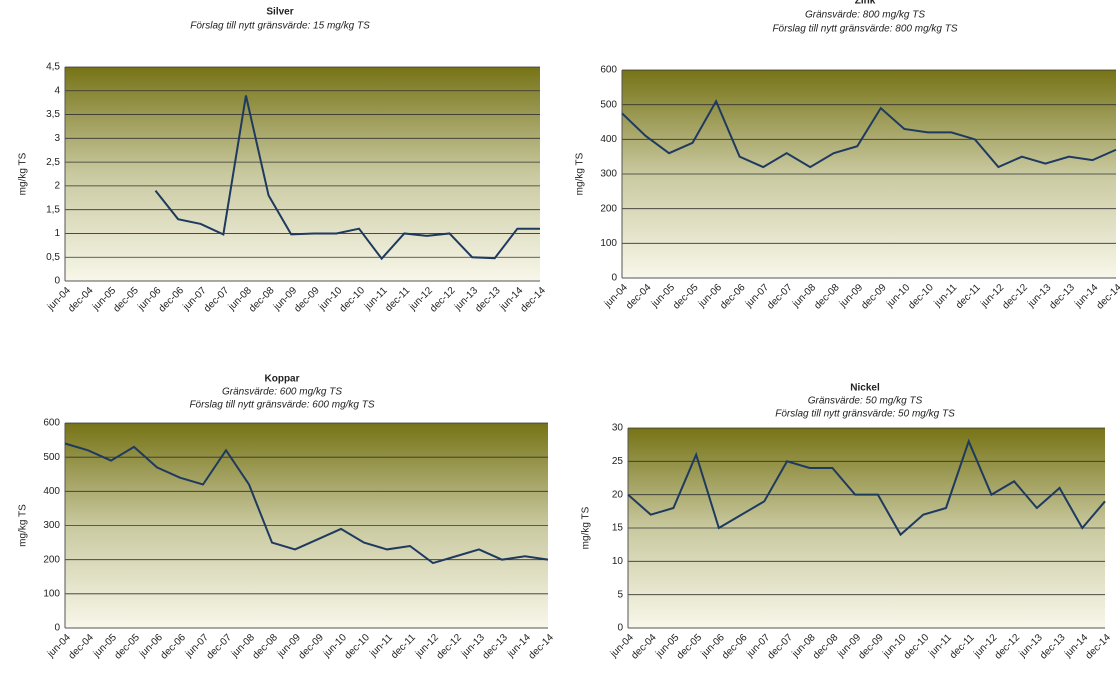 The image size is (1120, 674). What do you see at coordinates (279, 12) in the screenshot?
I see `chart-title: Silver` at bounding box center [279, 12].